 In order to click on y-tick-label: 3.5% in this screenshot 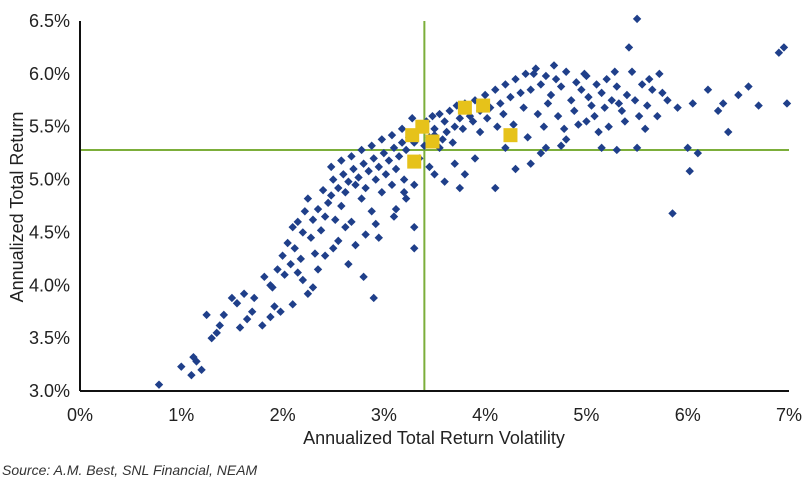, I will do `click(49, 338)`.